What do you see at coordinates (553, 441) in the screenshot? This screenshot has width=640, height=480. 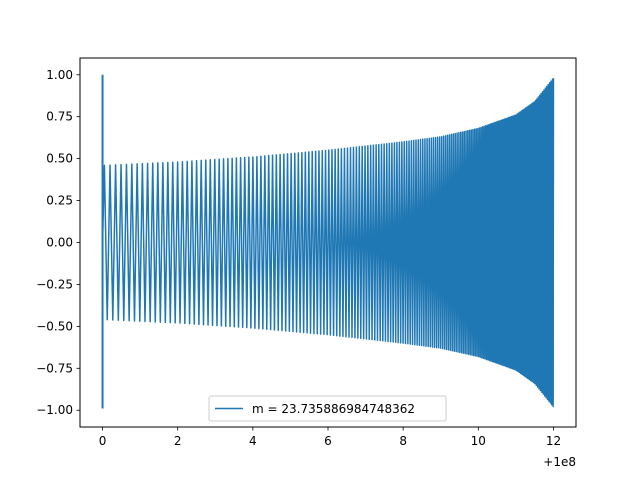 I see `x-tick-label: 12` at bounding box center [553, 441].